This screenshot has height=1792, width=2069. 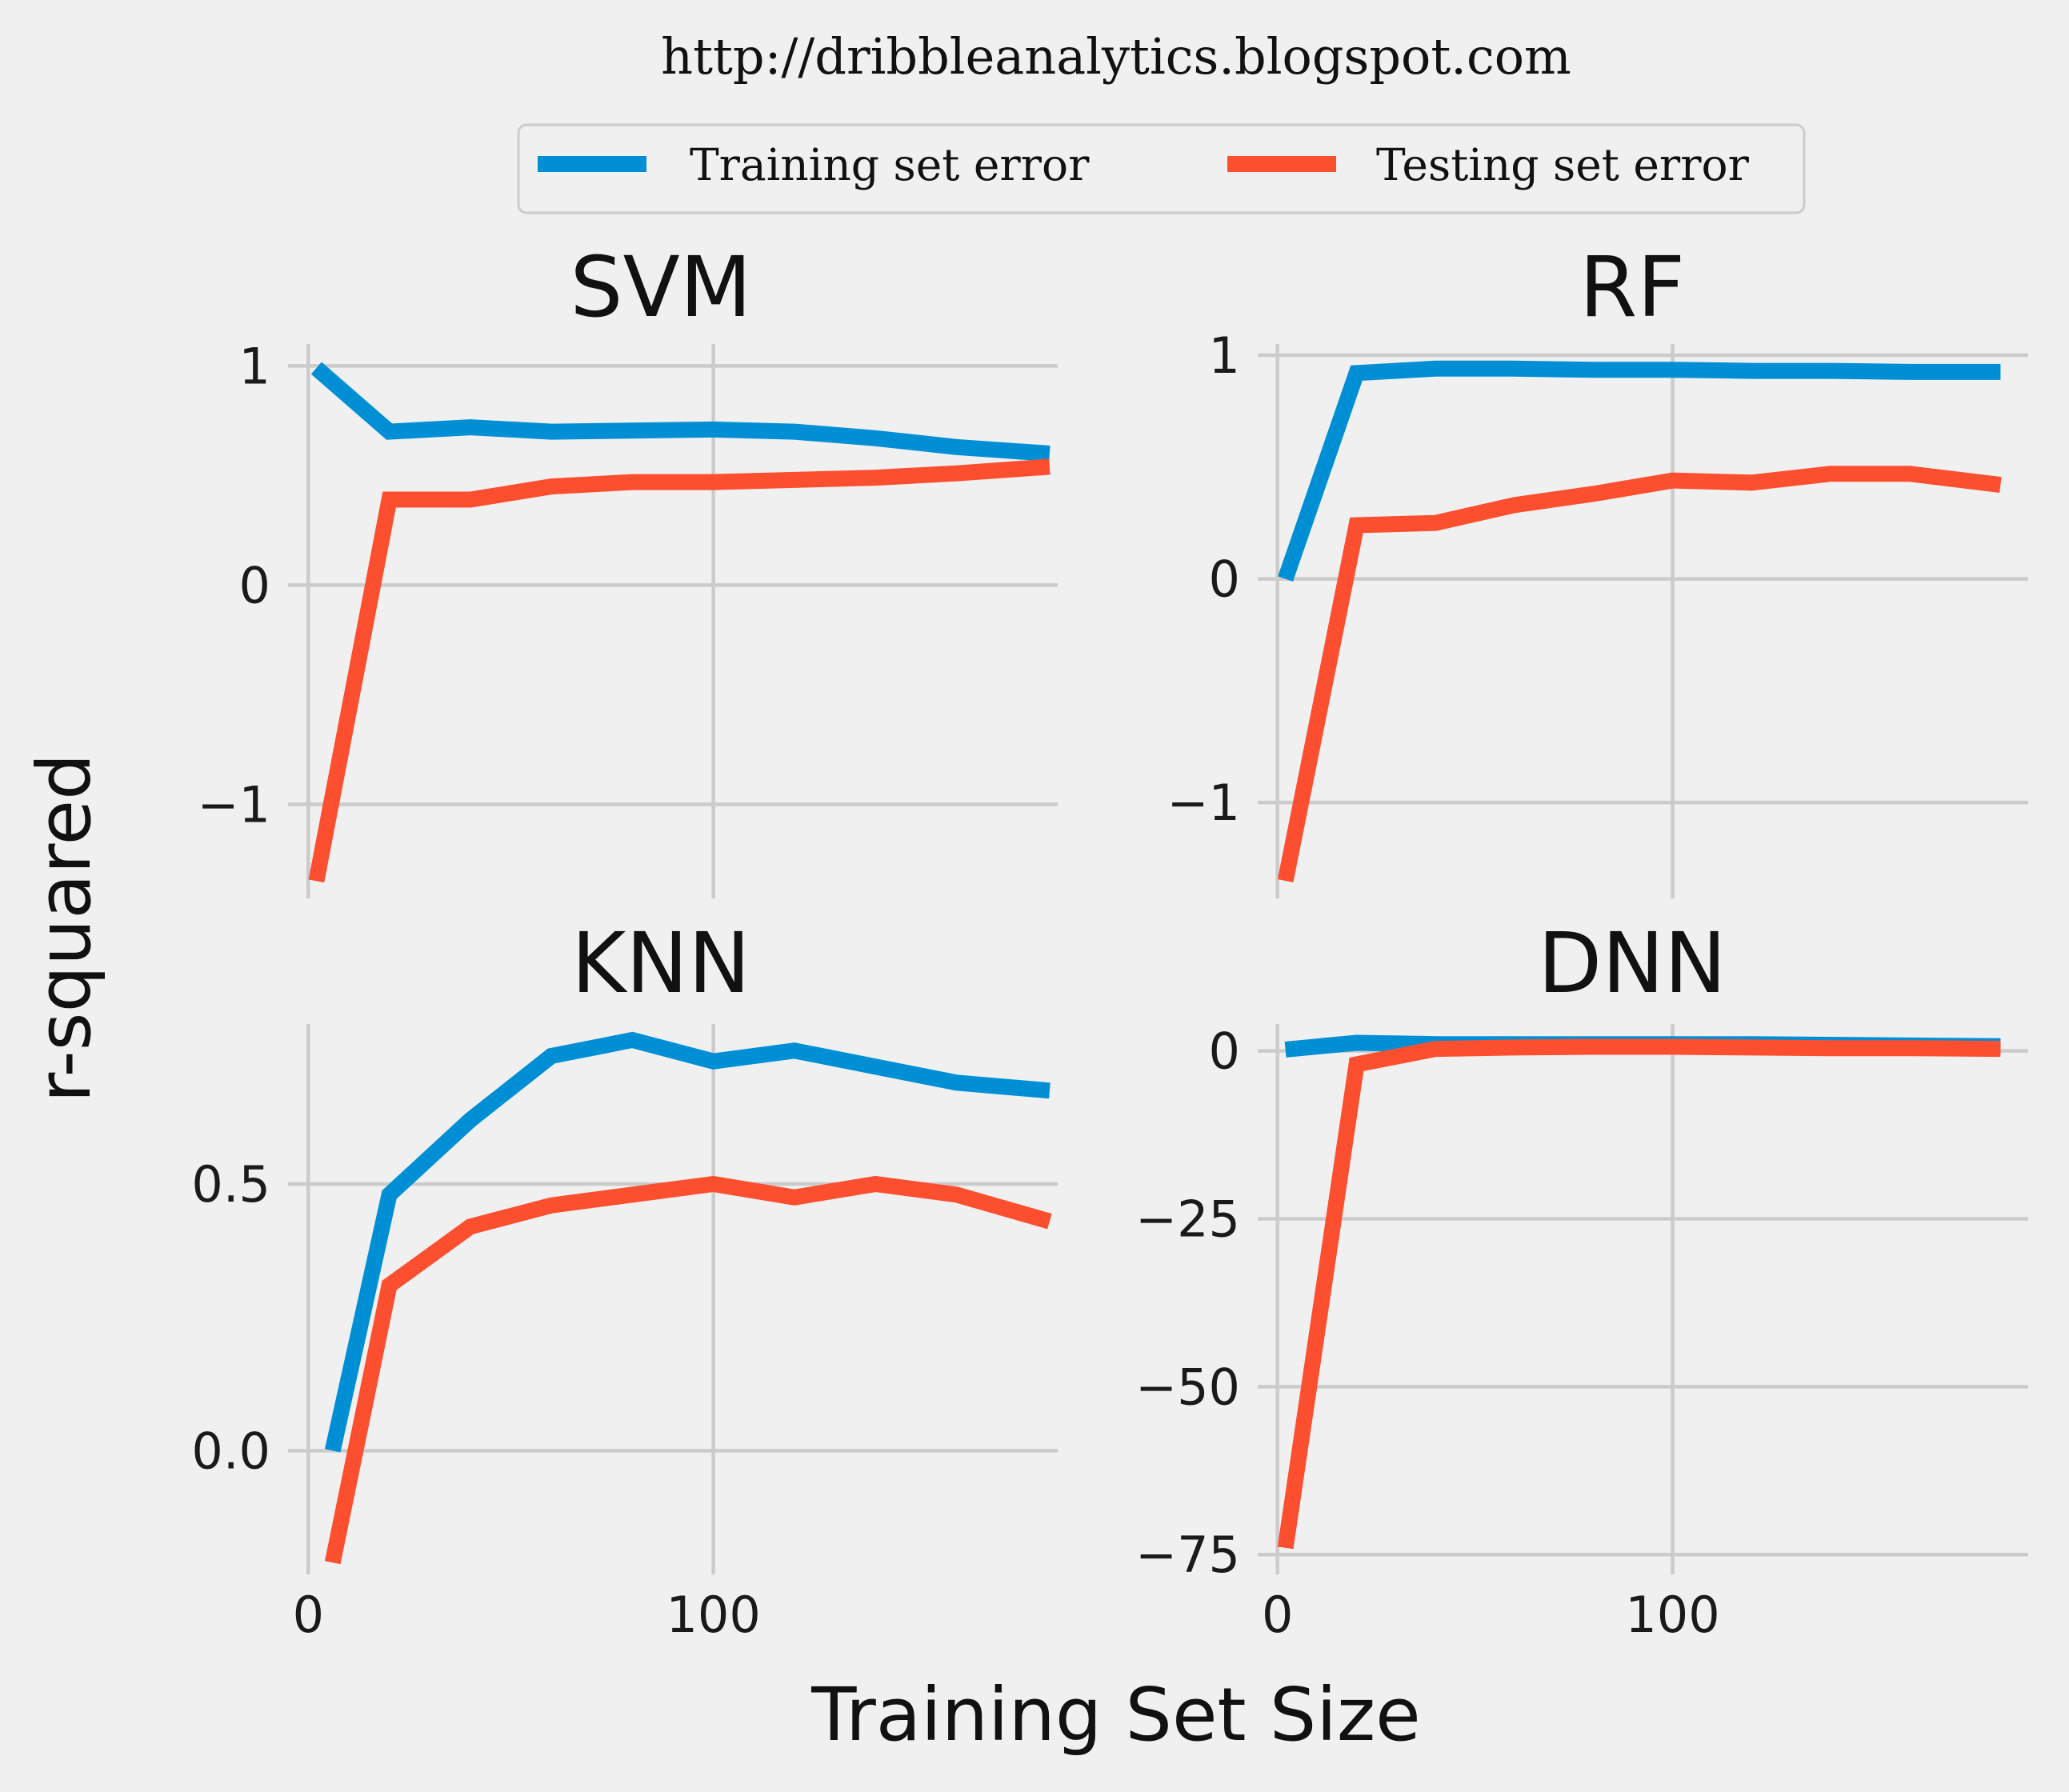 What do you see at coordinates (1640, 471) in the screenshot?
I see `series-line-training-rf` at bounding box center [1640, 471].